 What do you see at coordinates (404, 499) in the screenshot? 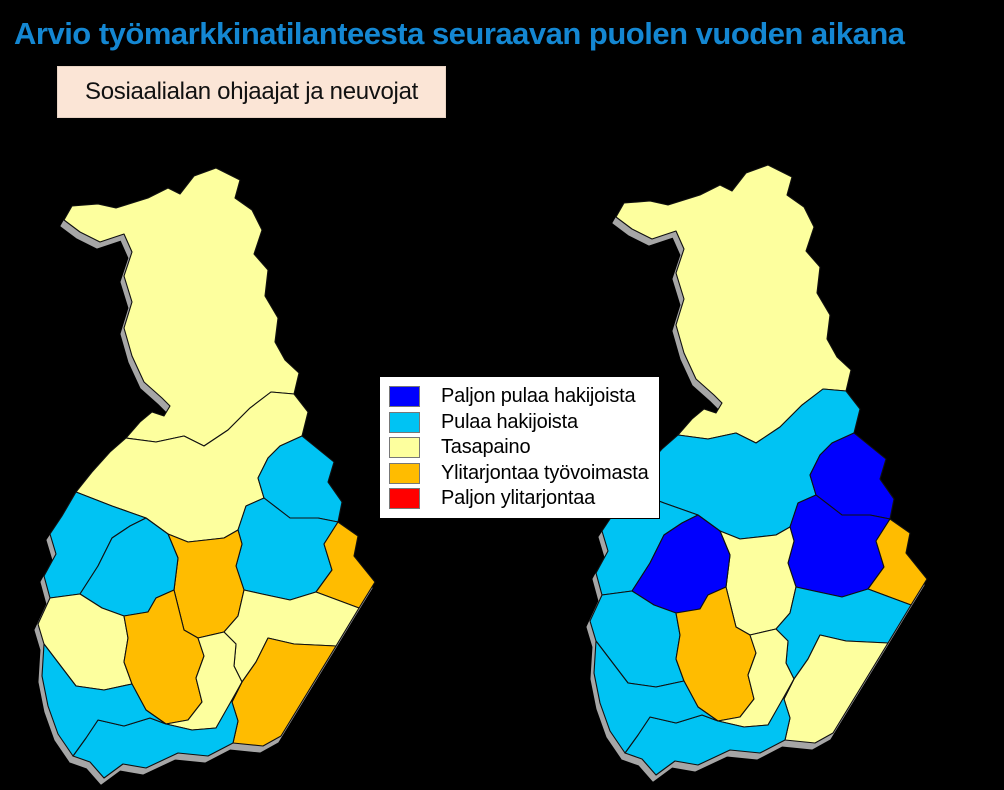
I see `legend-swatch-paljon_ylitarjontaa` at bounding box center [404, 499].